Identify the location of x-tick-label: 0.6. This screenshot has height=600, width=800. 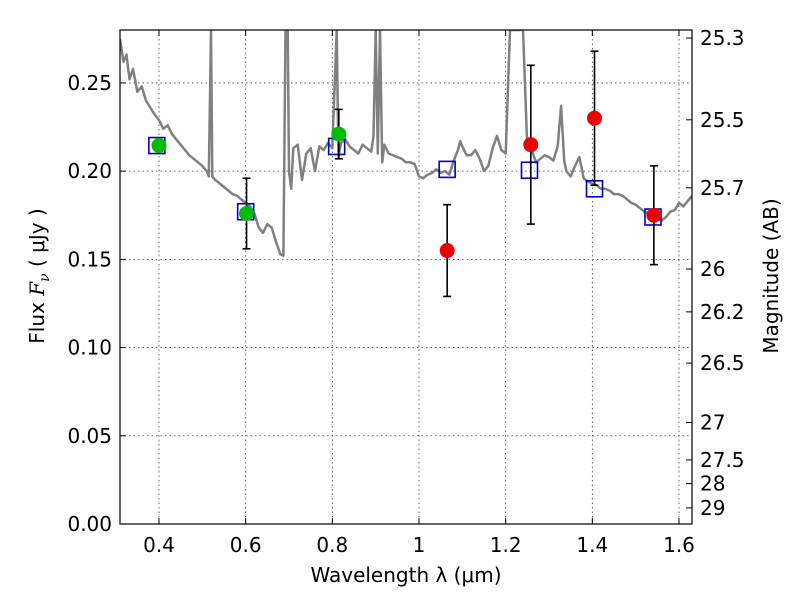
(246, 545).